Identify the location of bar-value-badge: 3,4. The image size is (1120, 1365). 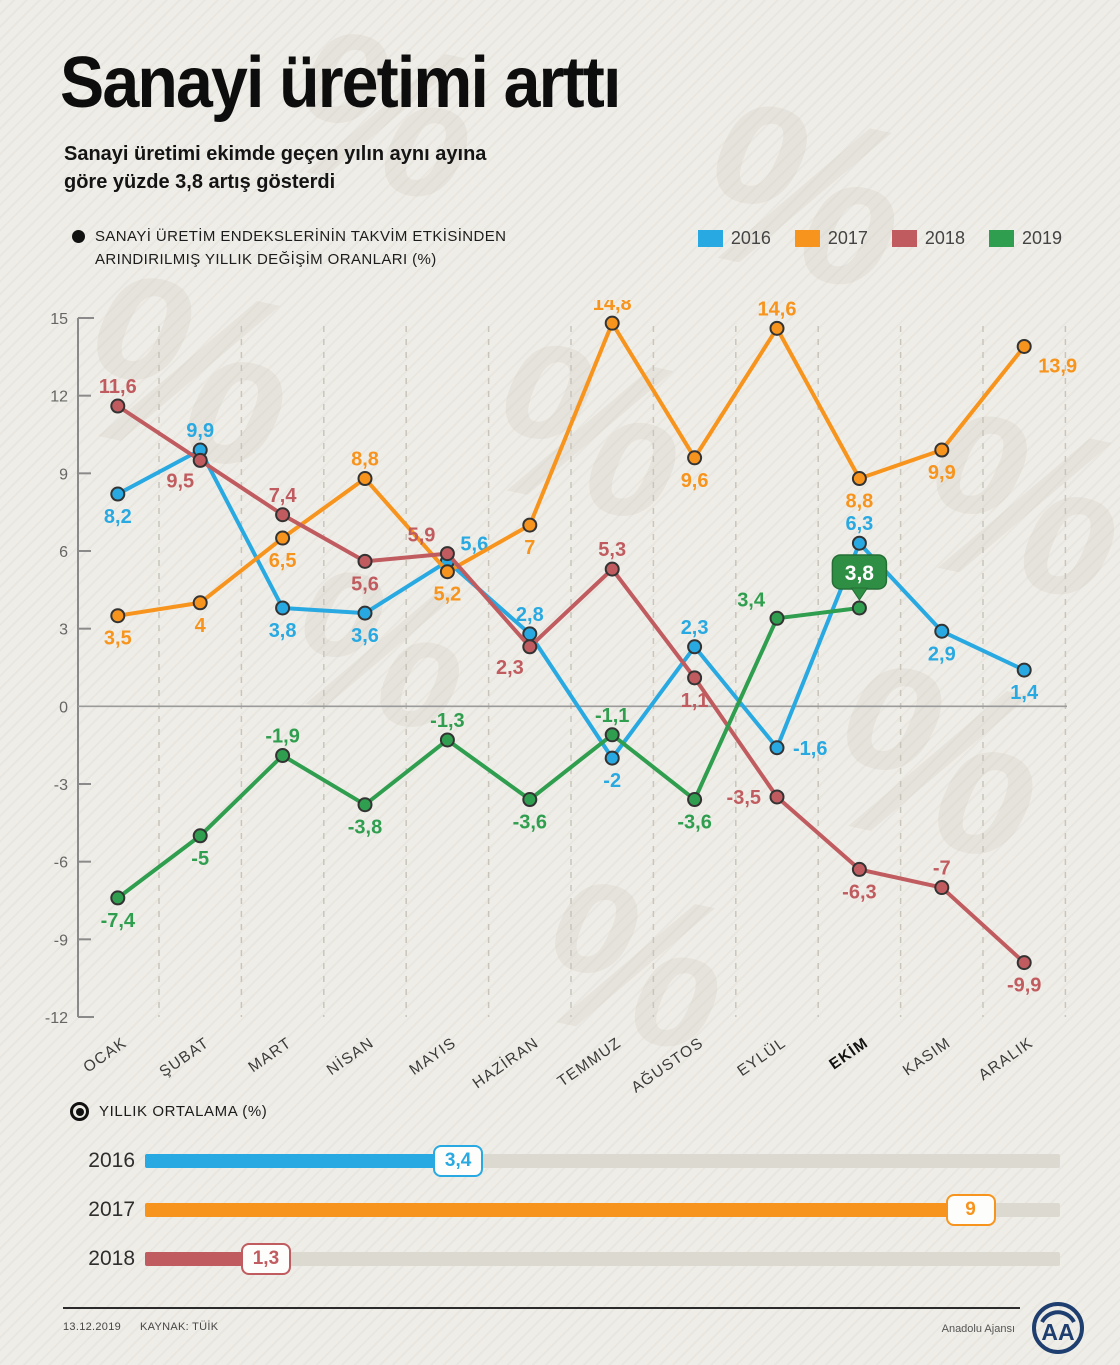
(458, 1161).